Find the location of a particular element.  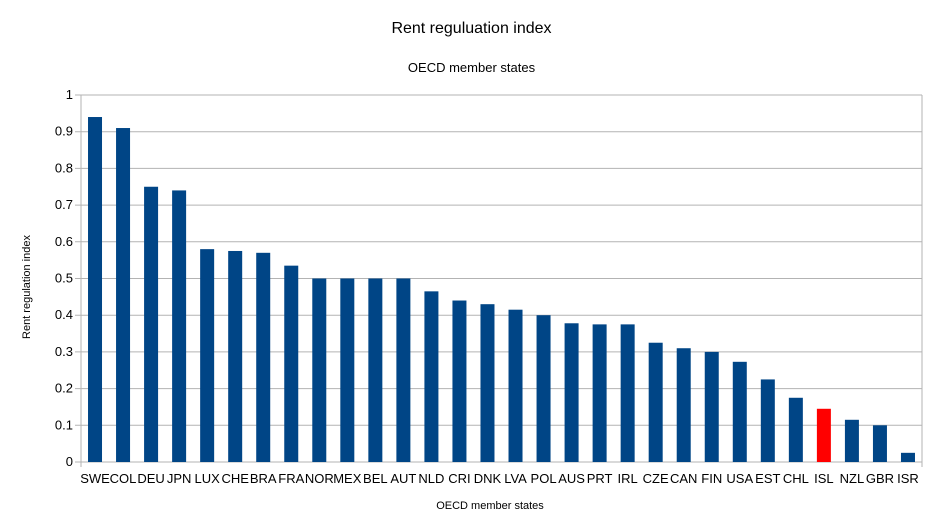

x-tick-label: CZE is located at coordinates (656, 478).